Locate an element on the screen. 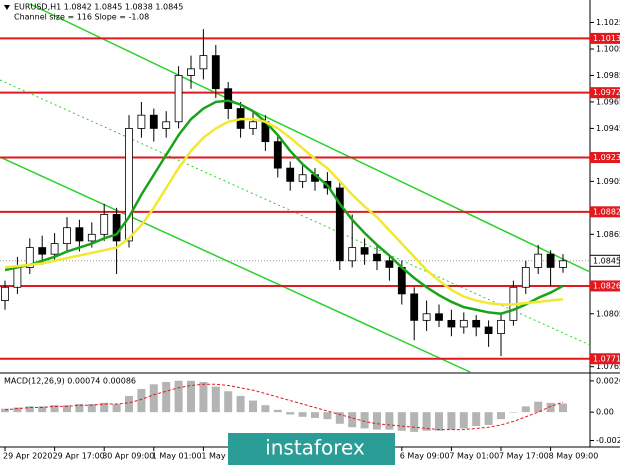 The image size is (620, 465). y-tick-label: 1.1025 is located at coordinates (608, 22).